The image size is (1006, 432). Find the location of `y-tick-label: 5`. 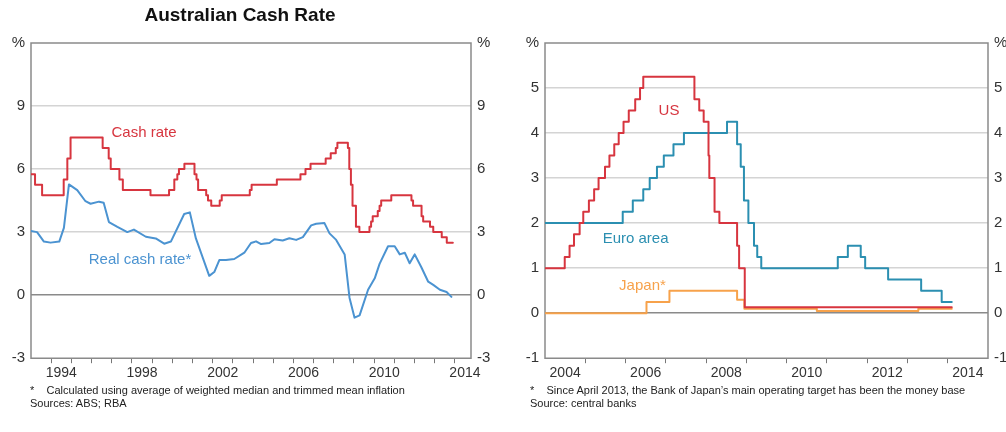

y-tick-label: 5 is located at coordinates (534, 87).